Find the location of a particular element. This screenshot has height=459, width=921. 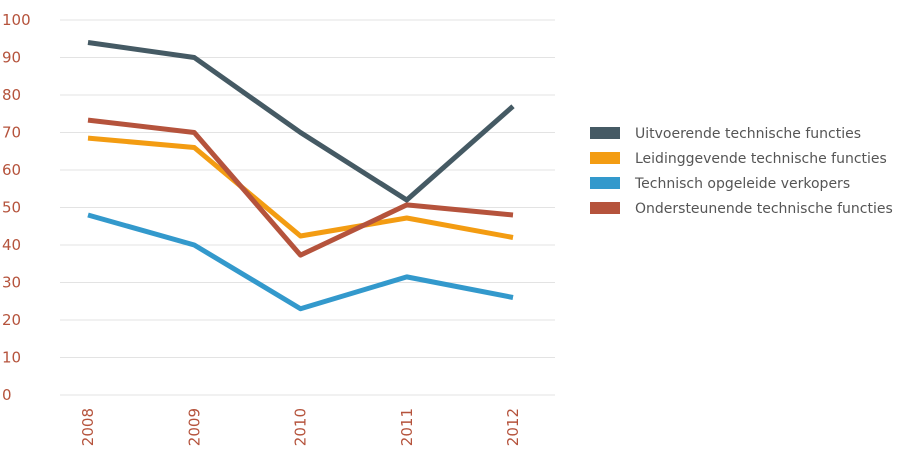

y-tick-label: 20 is located at coordinates (11, 320).